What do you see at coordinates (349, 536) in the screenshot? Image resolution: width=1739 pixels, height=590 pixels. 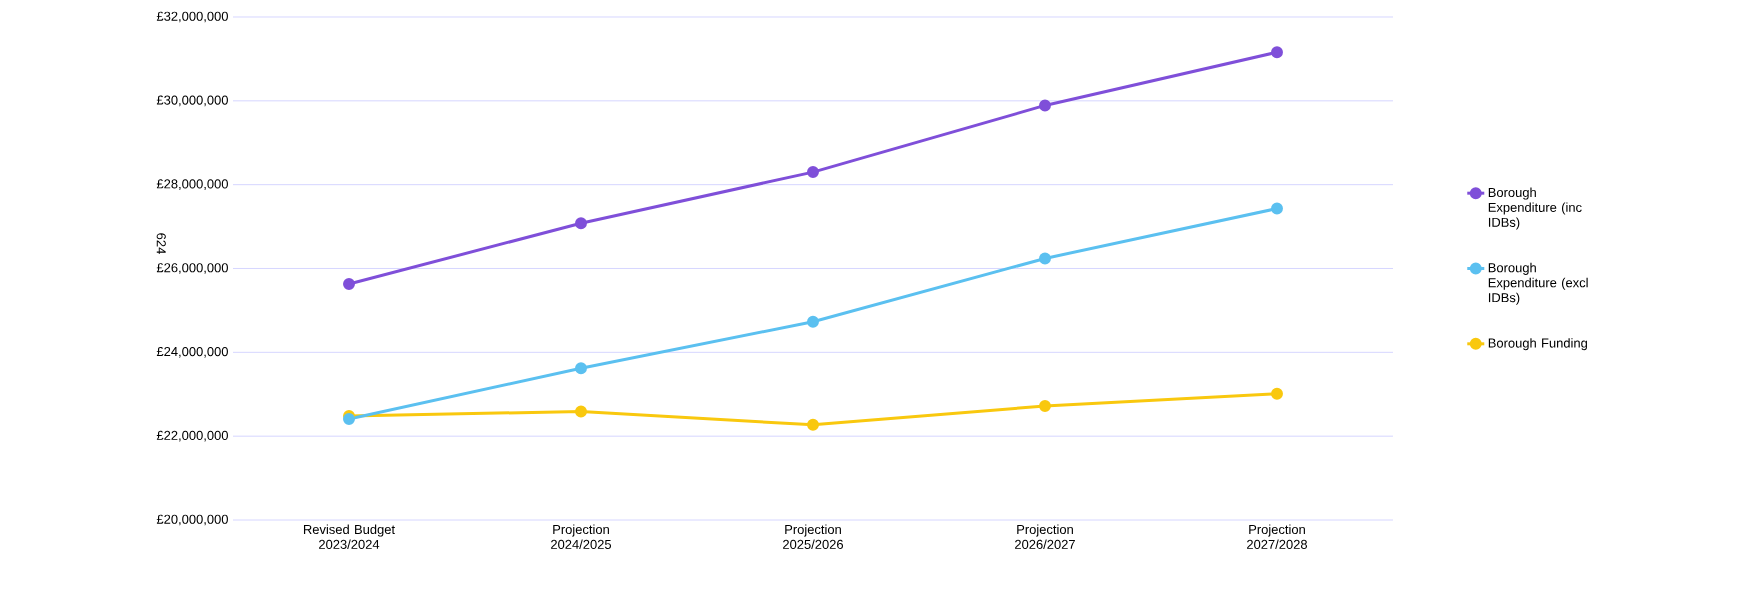 I see `x-tick-label: Revised Budget 2023/2024` at bounding box center [349, 536].